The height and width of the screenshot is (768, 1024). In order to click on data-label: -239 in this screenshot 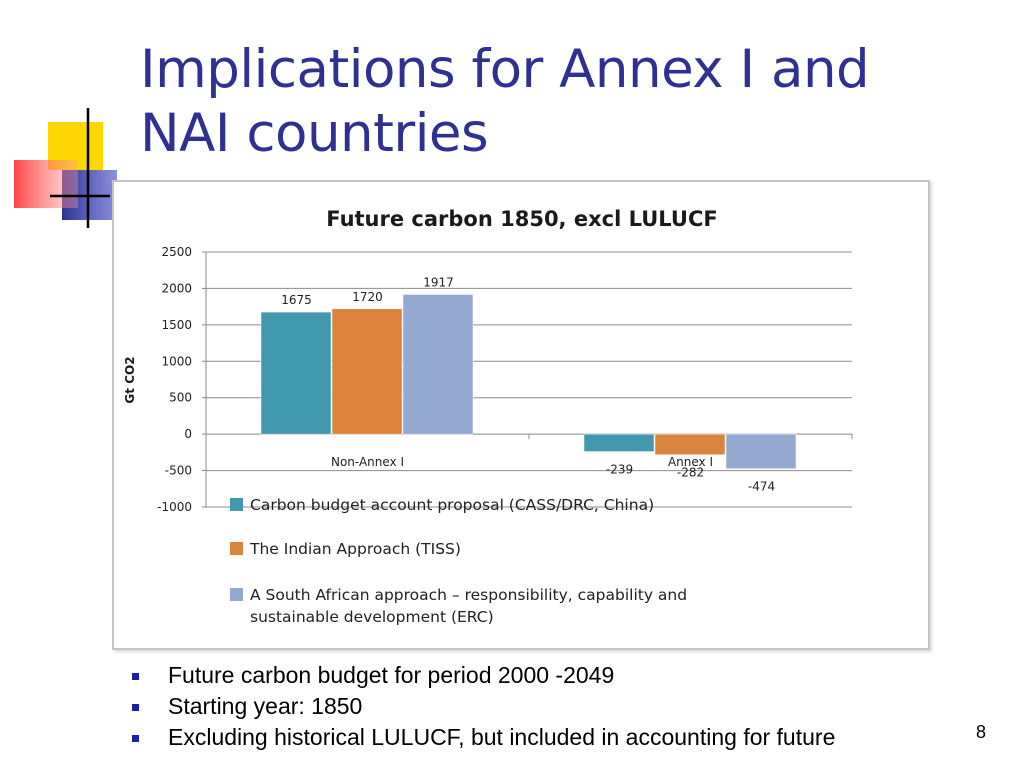, I will do `click(619, 470)`.